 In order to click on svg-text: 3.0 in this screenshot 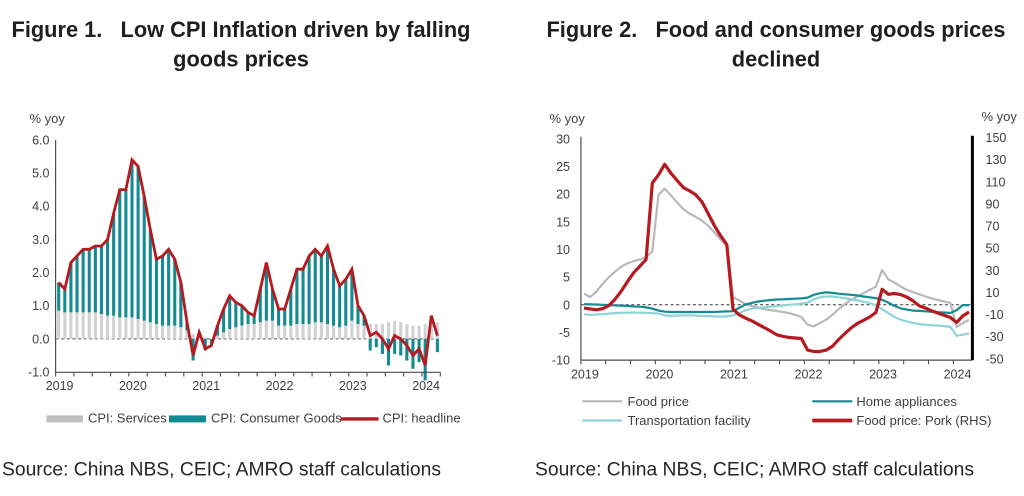, I will do `click(40, 240)`.